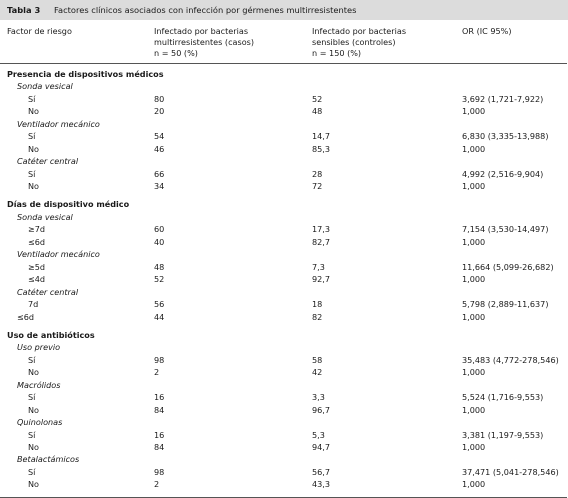  What do you see at coordinates (321, 447) in the screenshot?
I see `cell-controles: 94,7` at bounding box center [321, 447].